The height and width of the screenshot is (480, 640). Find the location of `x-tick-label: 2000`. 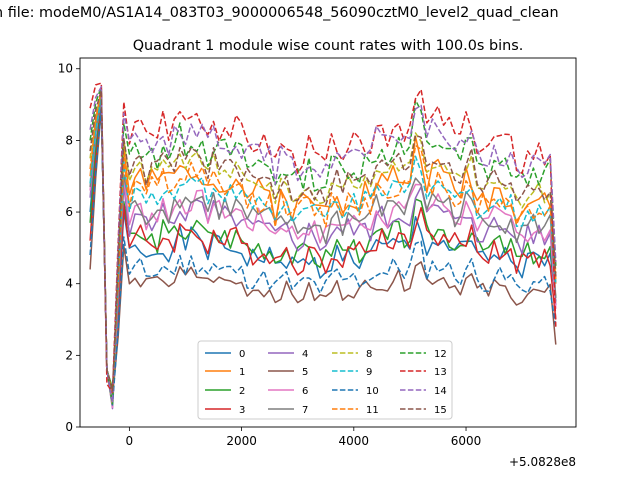

x-tick-label: 2000 is located at coordinates (241, 441).